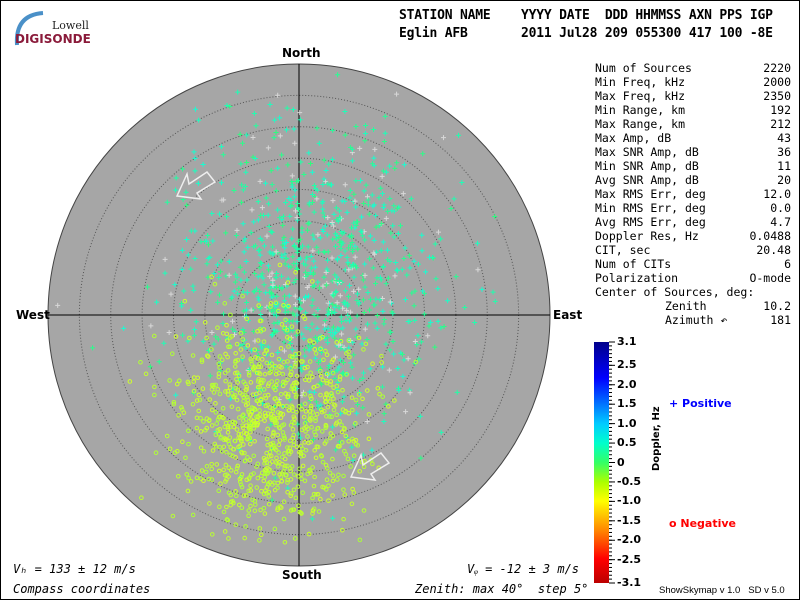  I want to click on stat-value: 212, so click(780, 124).